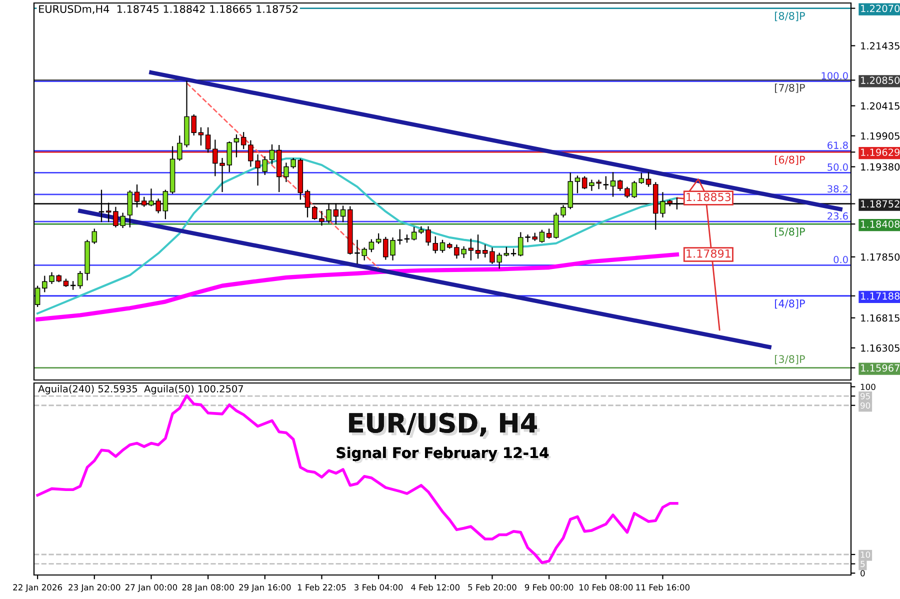 The width and height of the screenshot is (900, 599). I want to click on y-tick-label: 5, so click(862, 564).